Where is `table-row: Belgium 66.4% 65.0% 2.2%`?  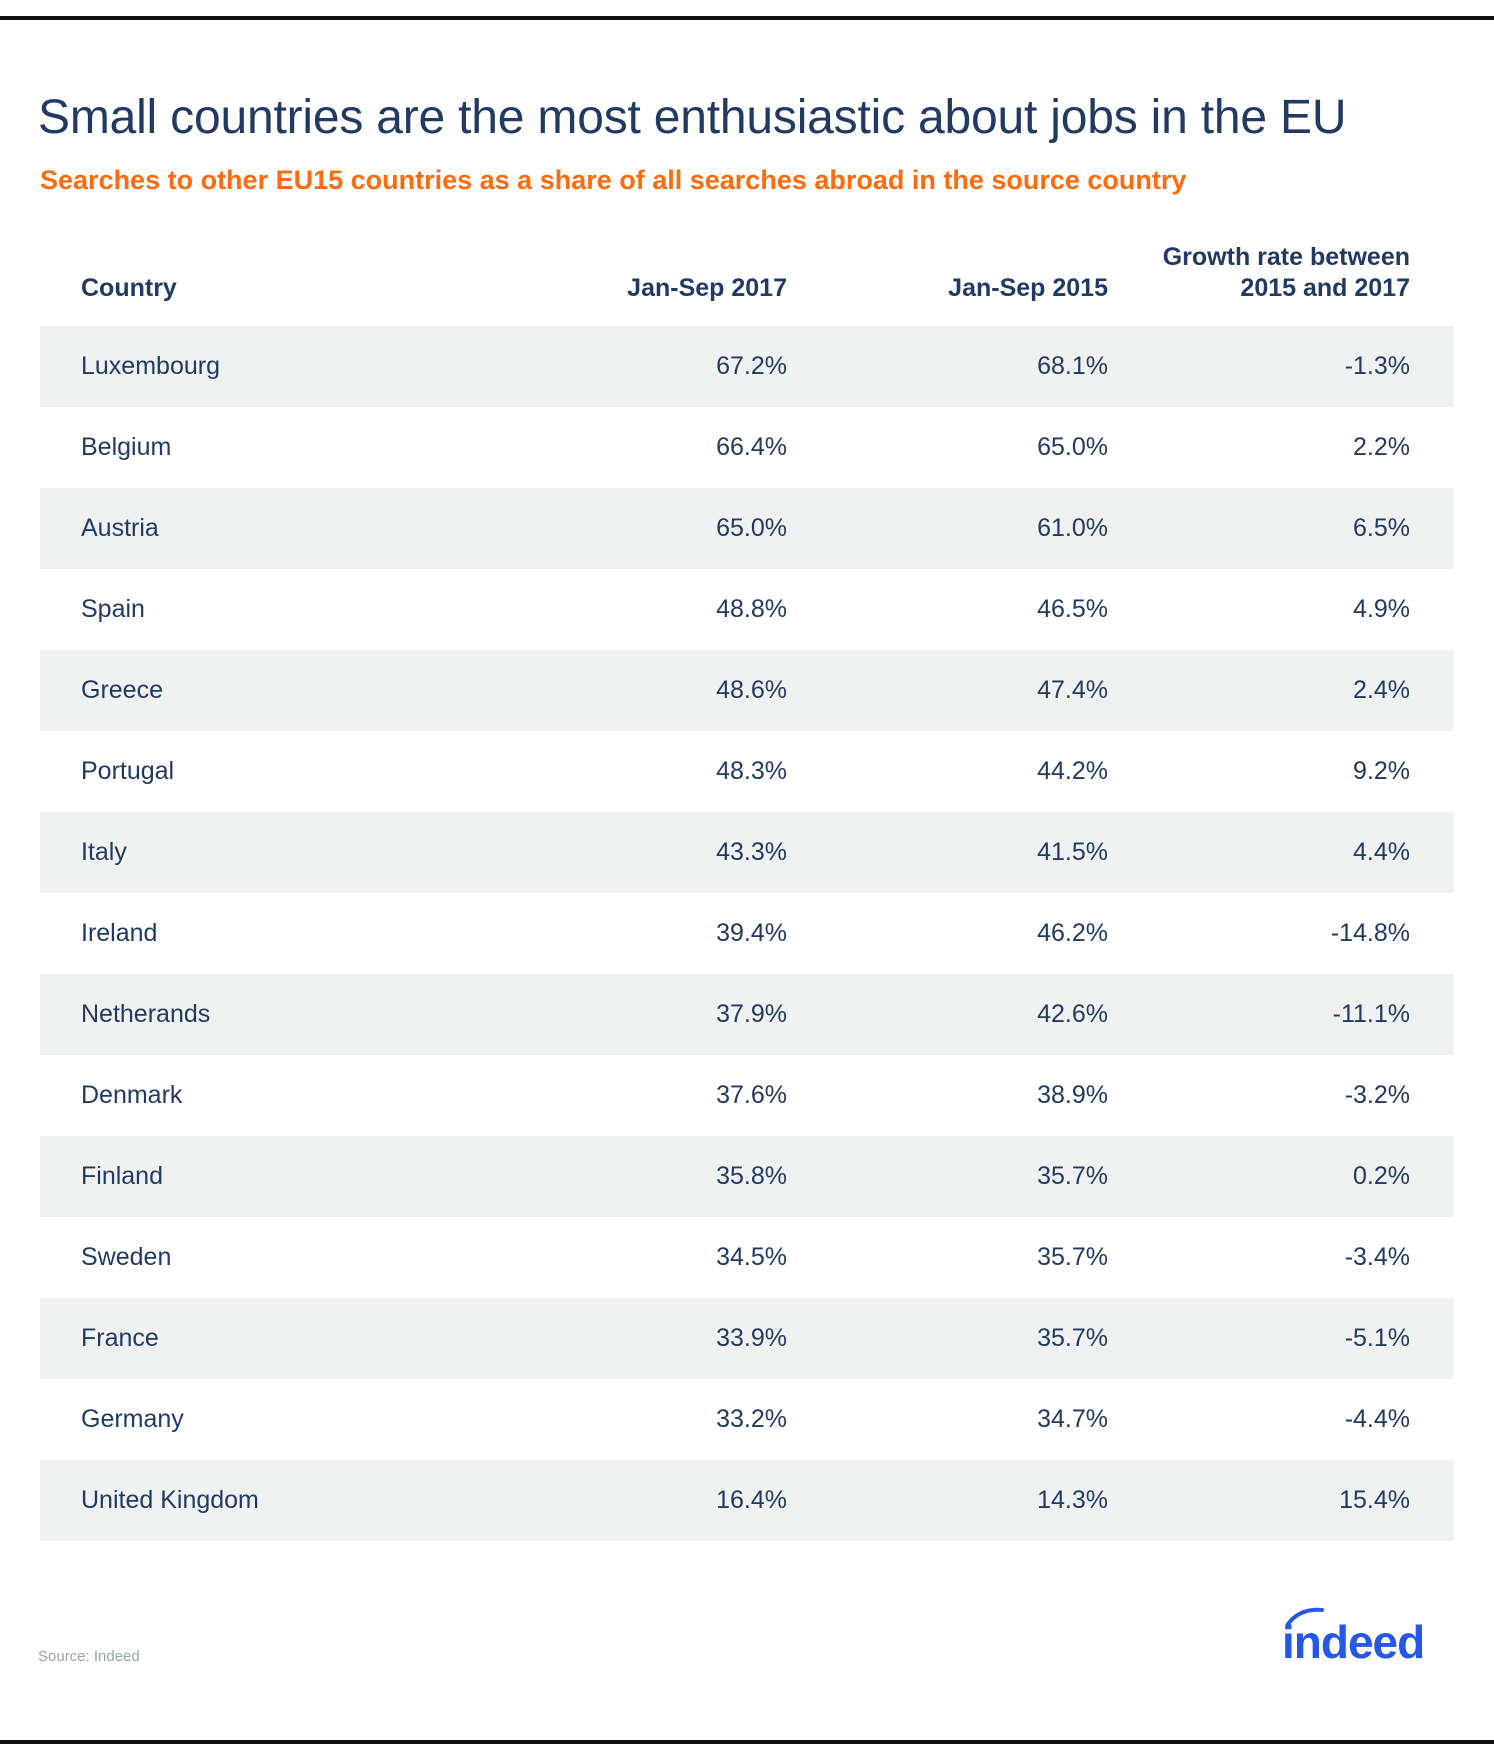
table-row: Belgium 66.4% 65.0% 2.2% is located at coordinates (747, 447).